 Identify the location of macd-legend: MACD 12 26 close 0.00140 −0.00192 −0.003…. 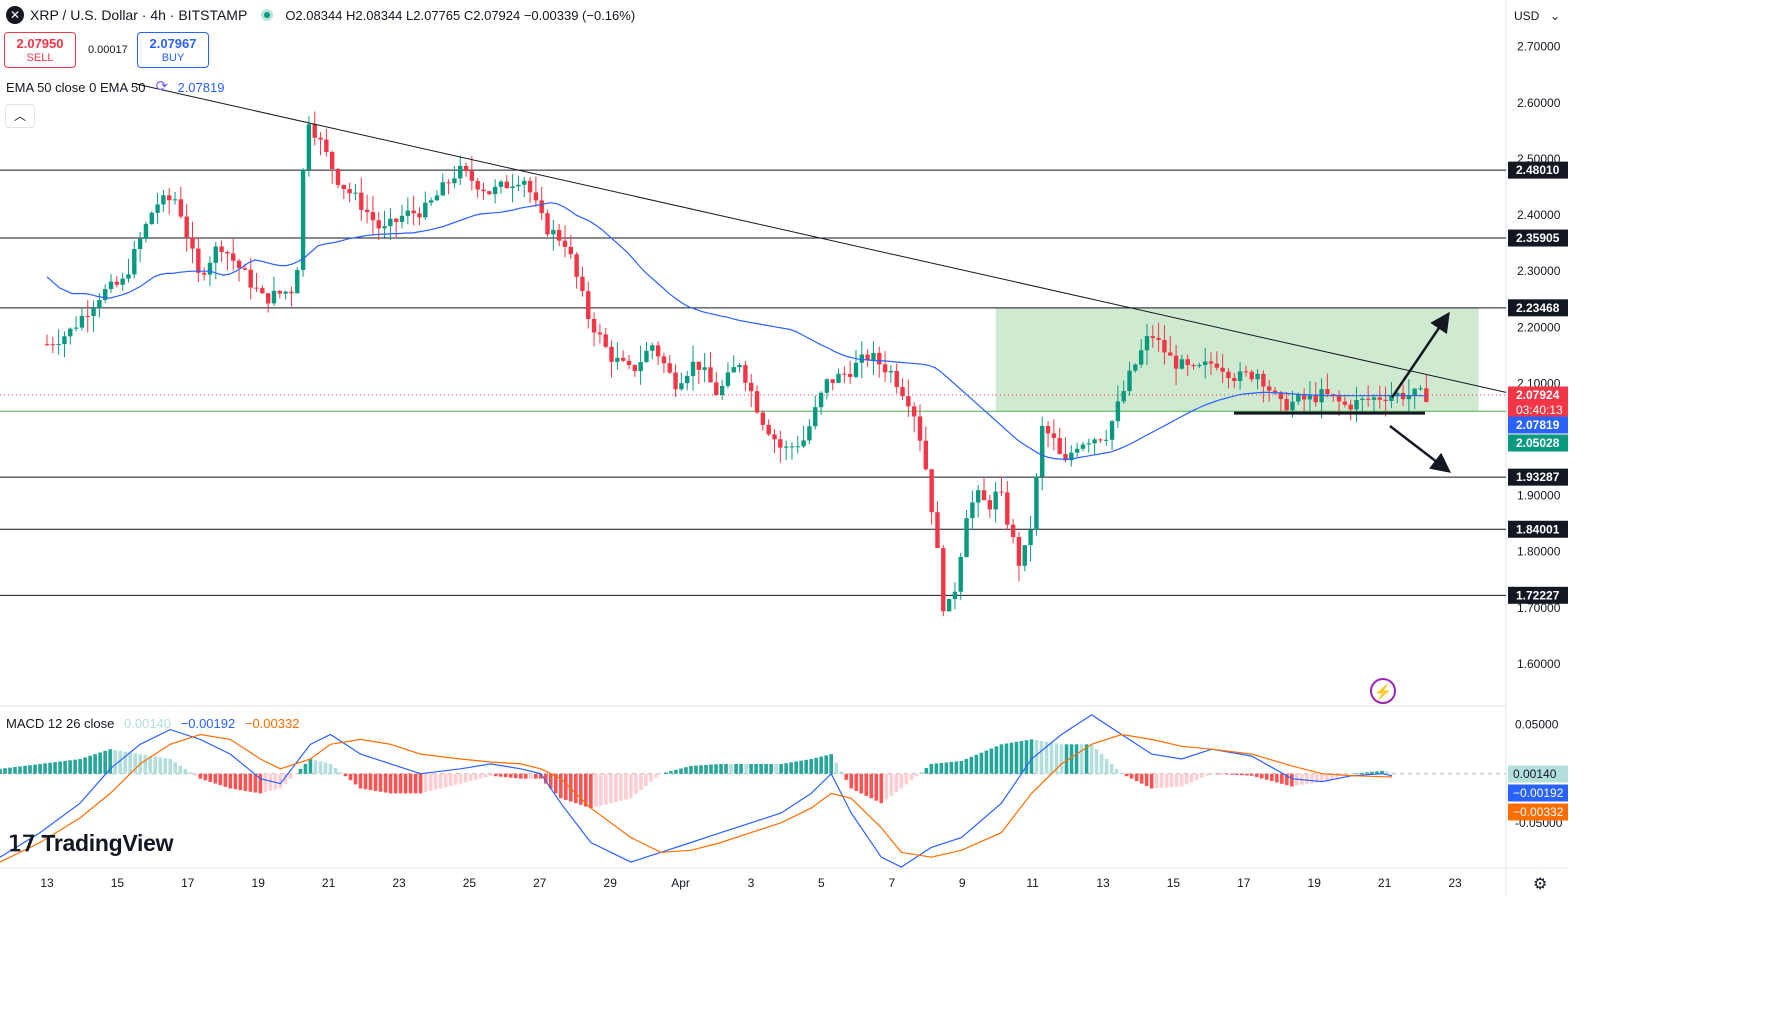
(152, 723).